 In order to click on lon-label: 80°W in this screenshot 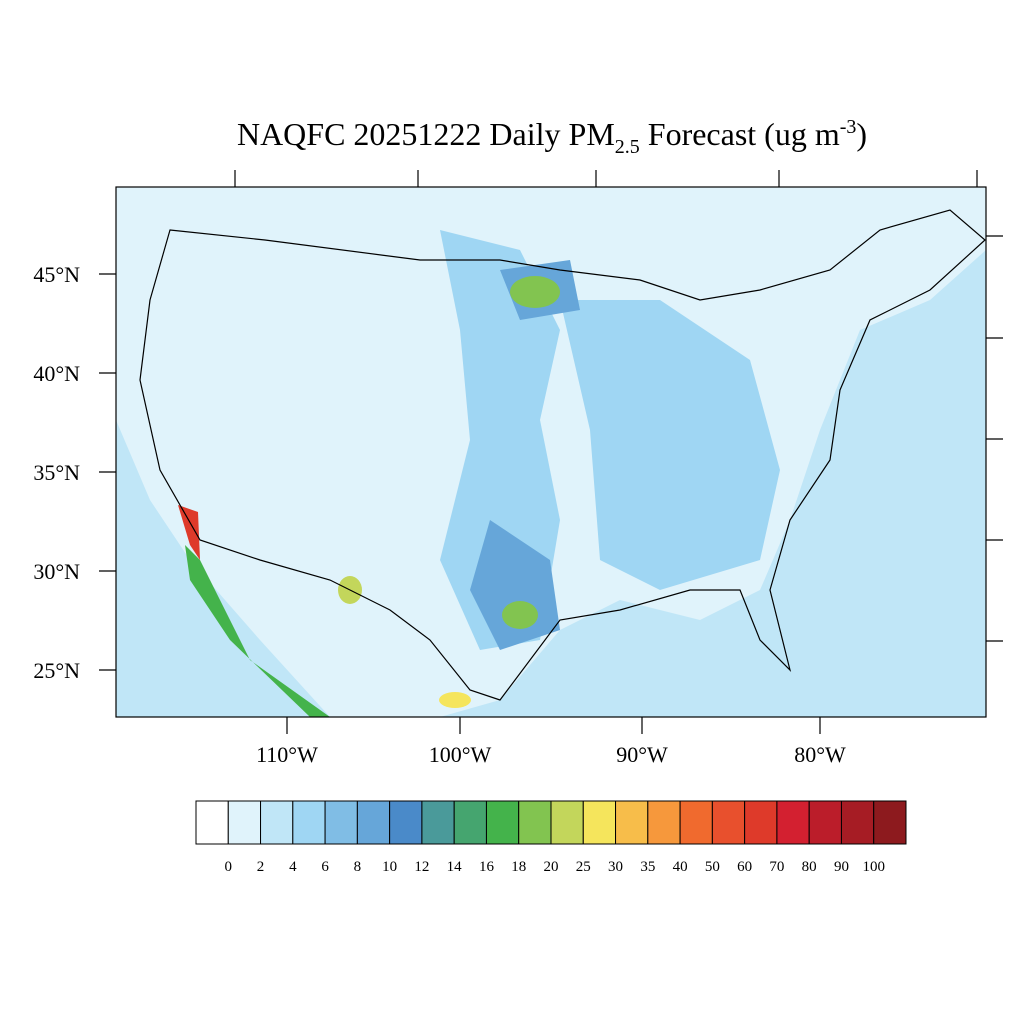, I will do `click(820, 754)`.